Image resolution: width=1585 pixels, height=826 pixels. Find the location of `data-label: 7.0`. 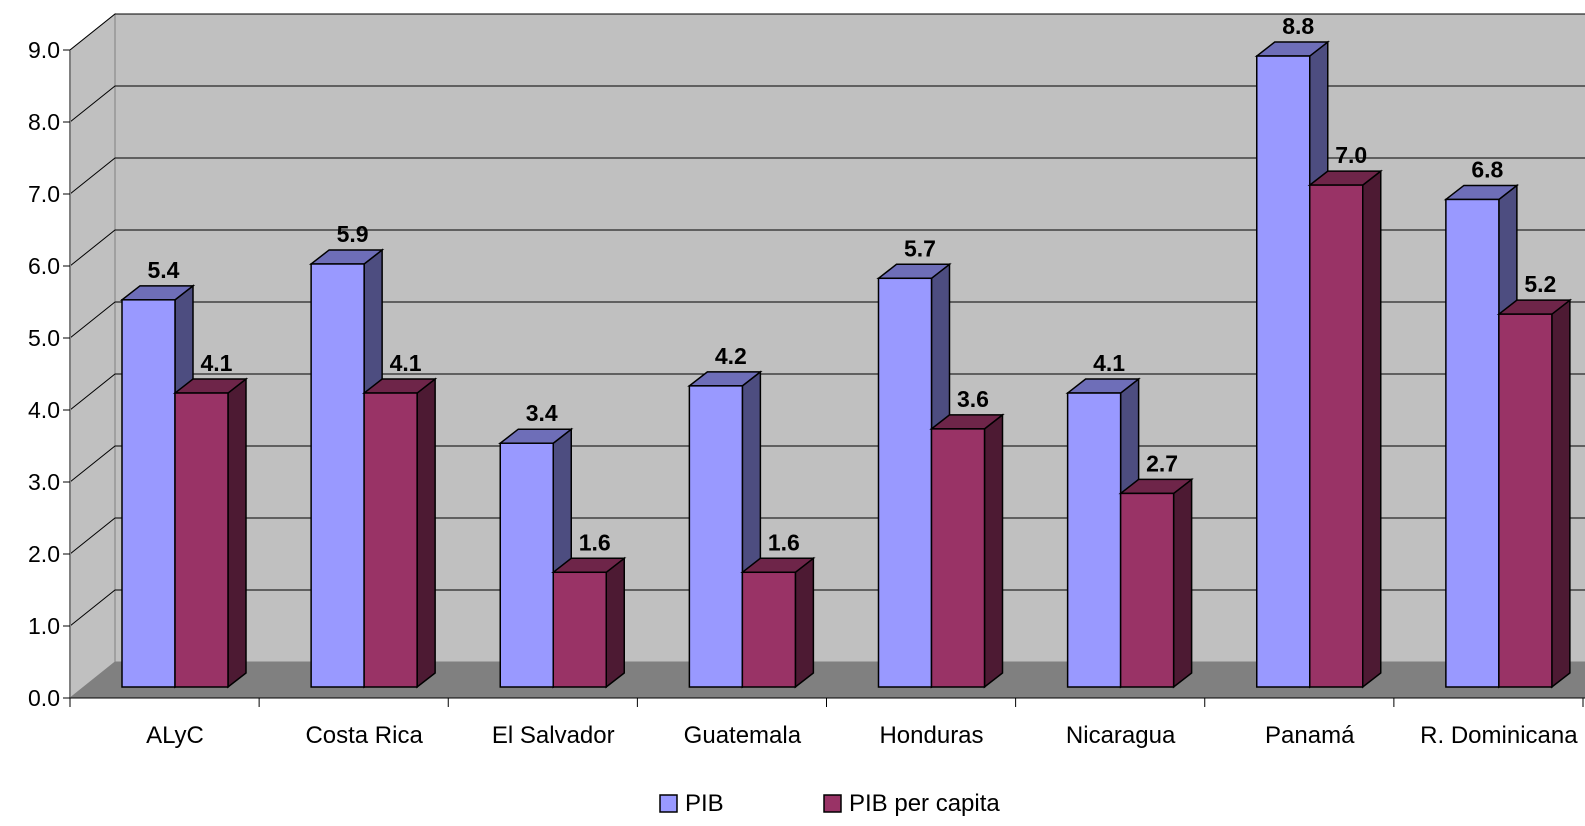

data-label: 7.0 is located at coordinates (1351, 155).